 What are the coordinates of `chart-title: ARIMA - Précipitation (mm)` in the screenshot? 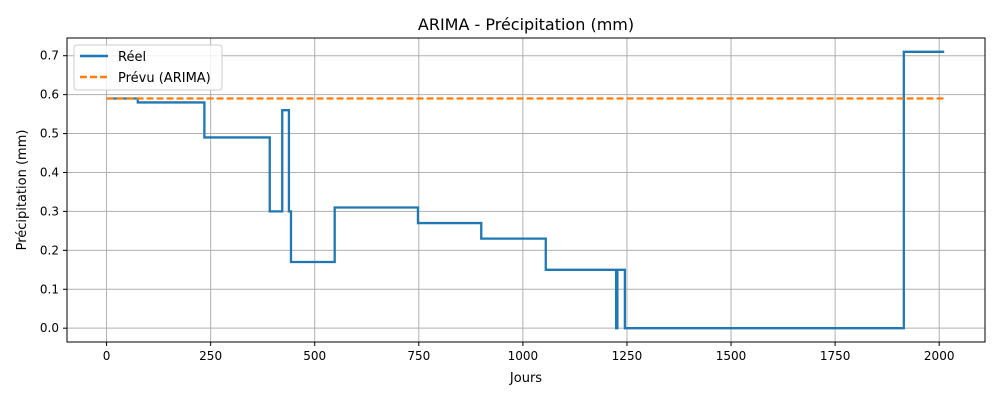 It's located at (526, 24).